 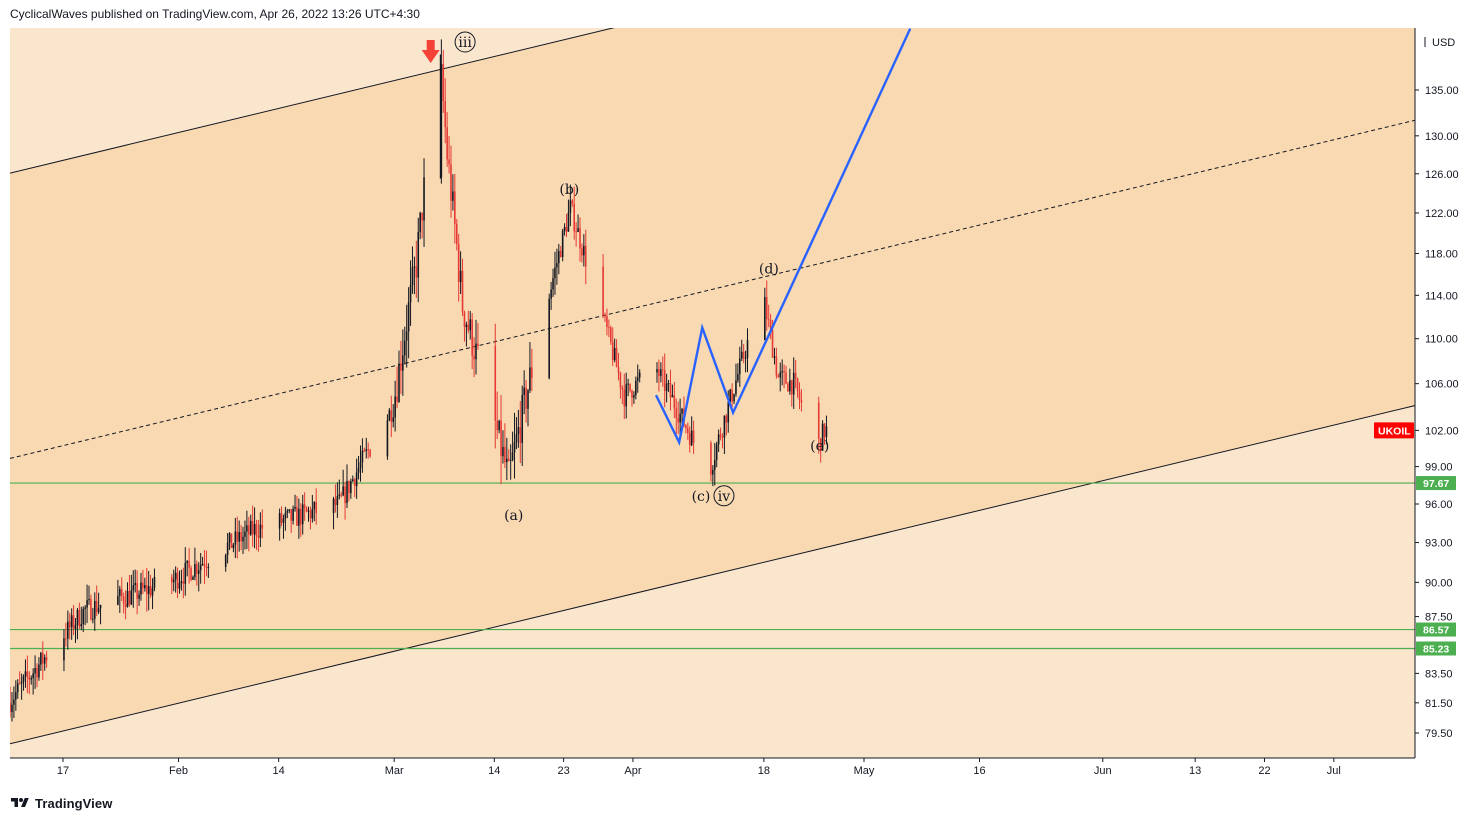 What do you see at coordinates (178, 771) in the screenshot?
I see `time-tick-label: Feb` at bounding box center [178, 771].